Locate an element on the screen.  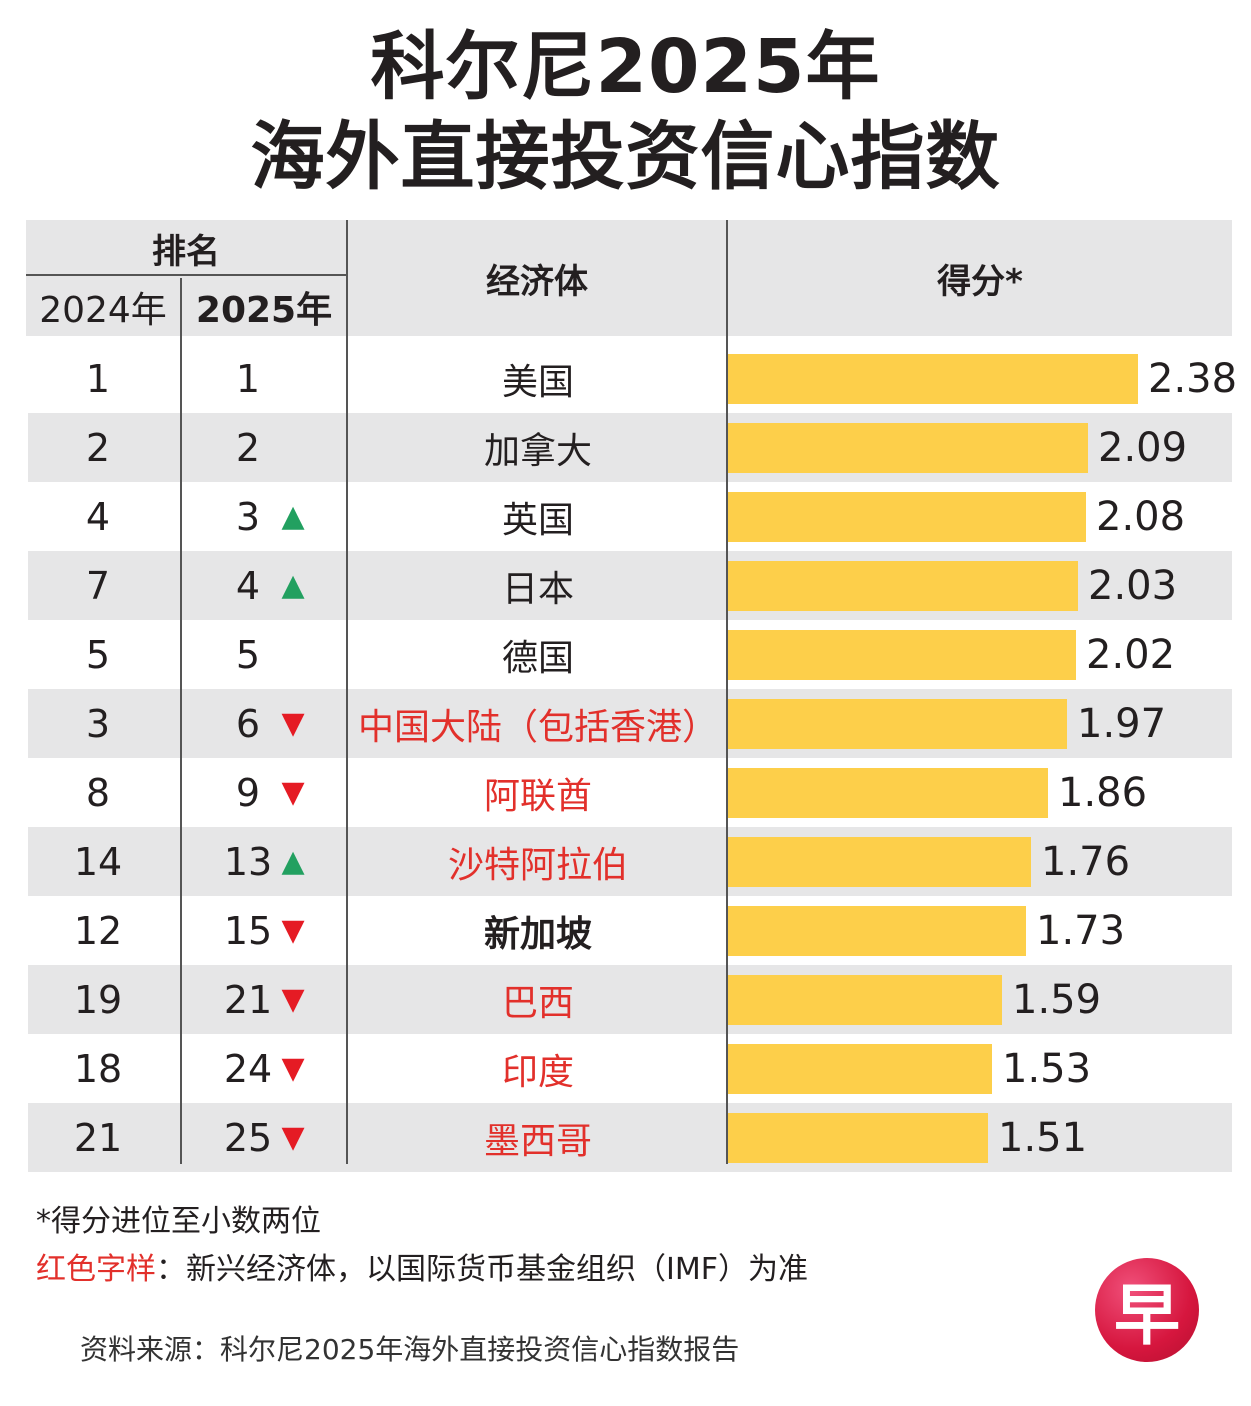
rank-2025: 24 is located at coordinates (248, 1068).